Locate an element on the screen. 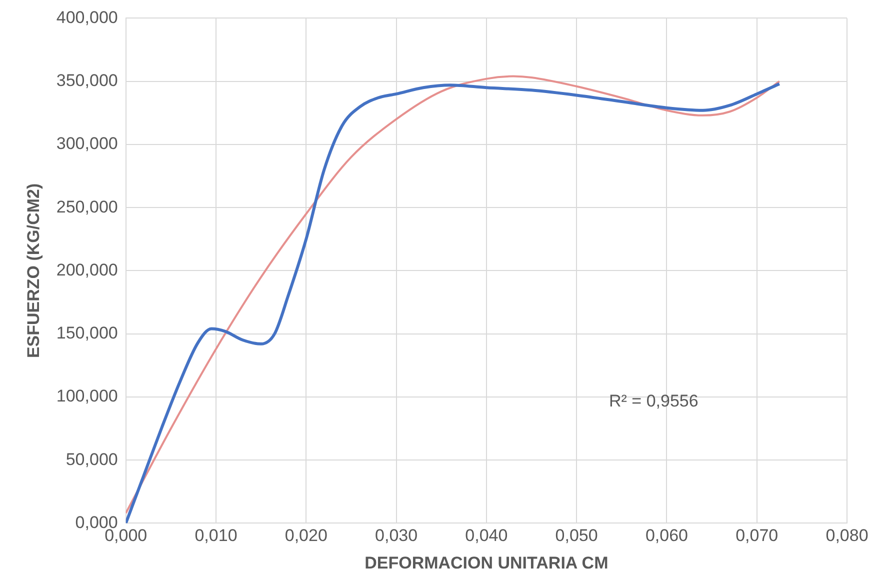 This screenshot has width=892, height=582. y-tick-label: 150,000 is located at coordinates (87, 333).